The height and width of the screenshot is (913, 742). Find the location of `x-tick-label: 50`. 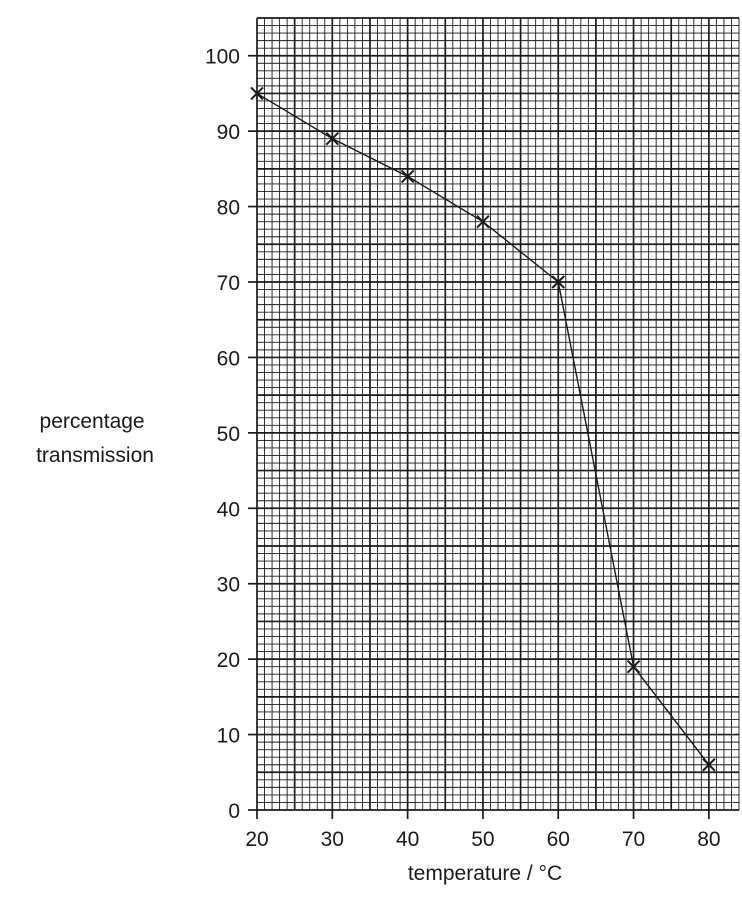

x-tick-label: 50 is located at coordinates (482, 839).